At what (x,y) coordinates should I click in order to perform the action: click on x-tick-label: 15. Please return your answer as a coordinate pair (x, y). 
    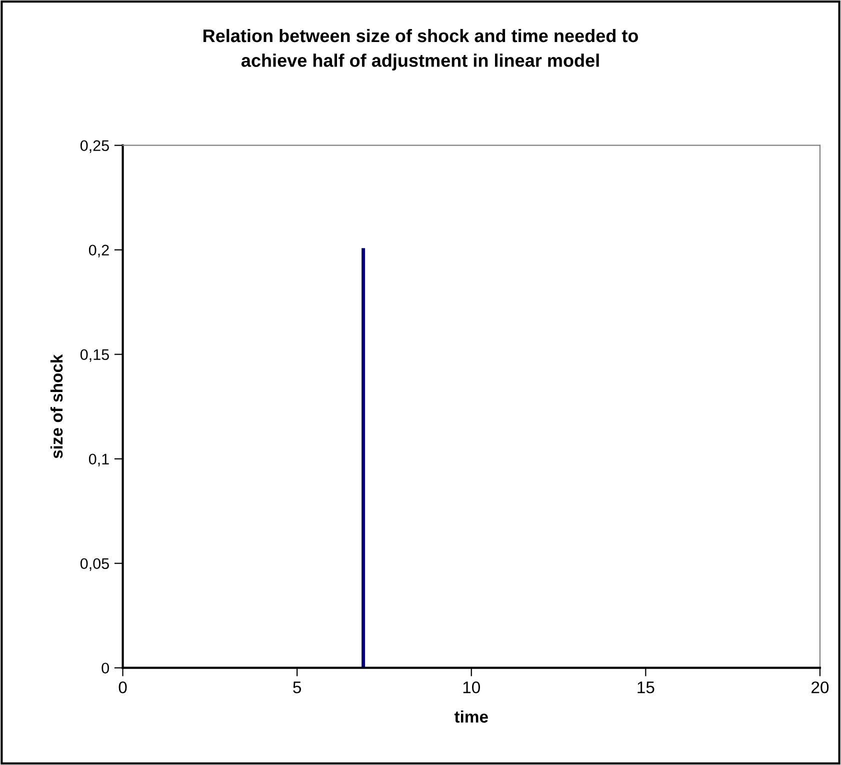
    Looking at the image, I should click on (646, 688).